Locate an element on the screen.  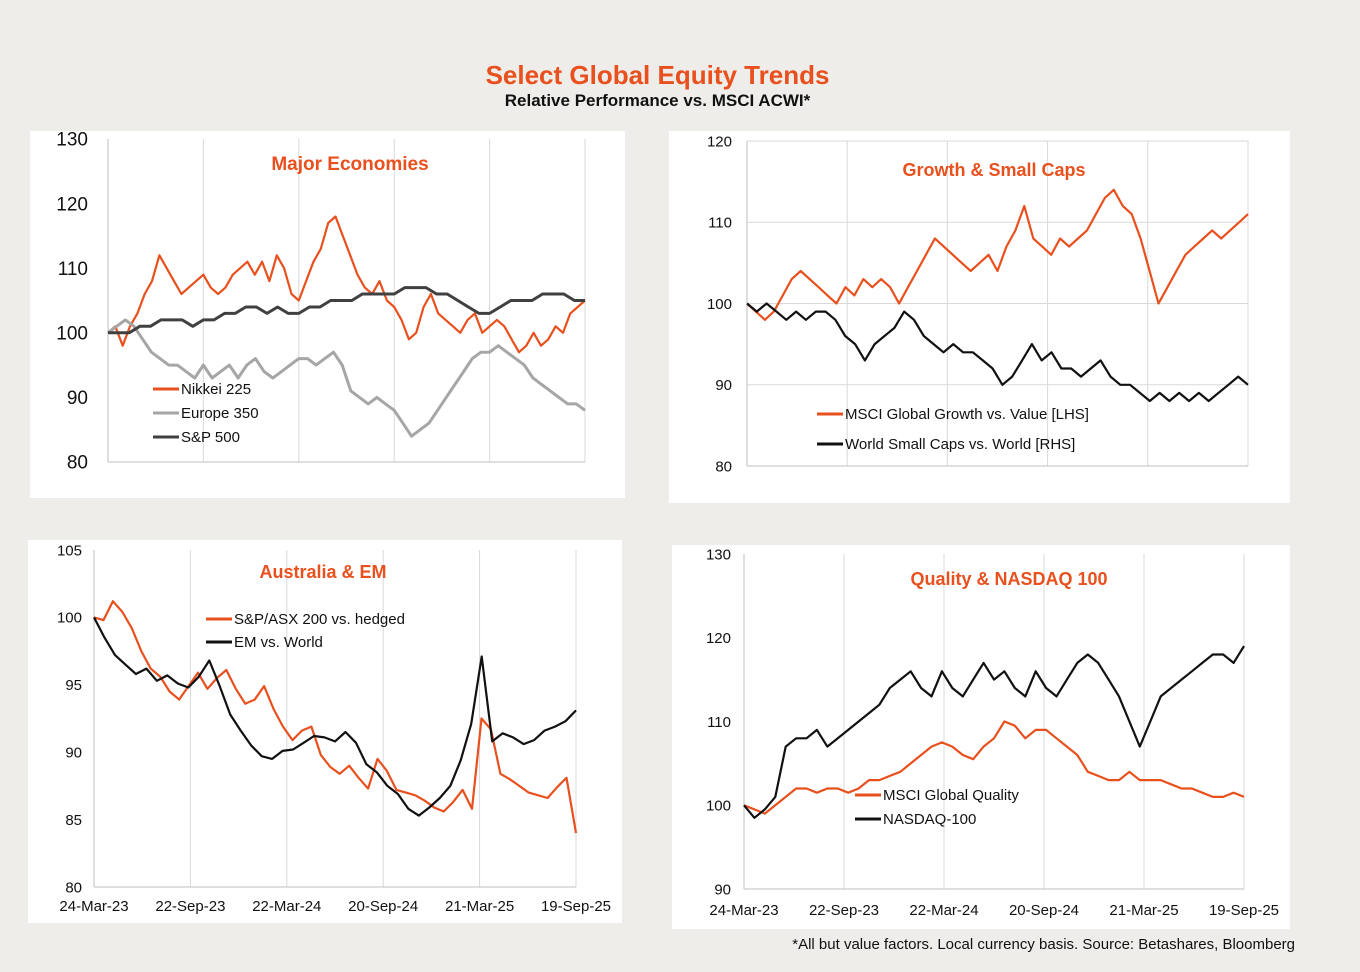
y-tick-label: 95 is located at coordinates (73, 685).